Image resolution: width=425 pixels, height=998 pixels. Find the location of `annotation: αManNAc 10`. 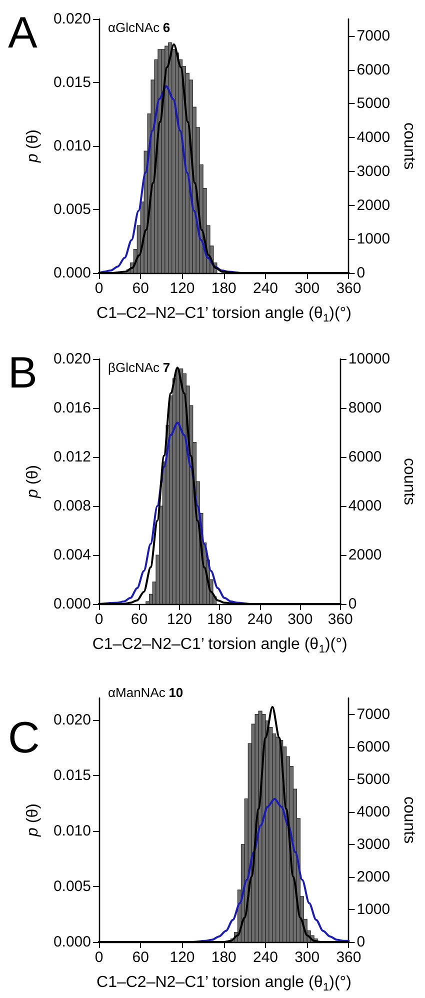

annotation: αManNAc 10 is located at coordinates (146, 692).